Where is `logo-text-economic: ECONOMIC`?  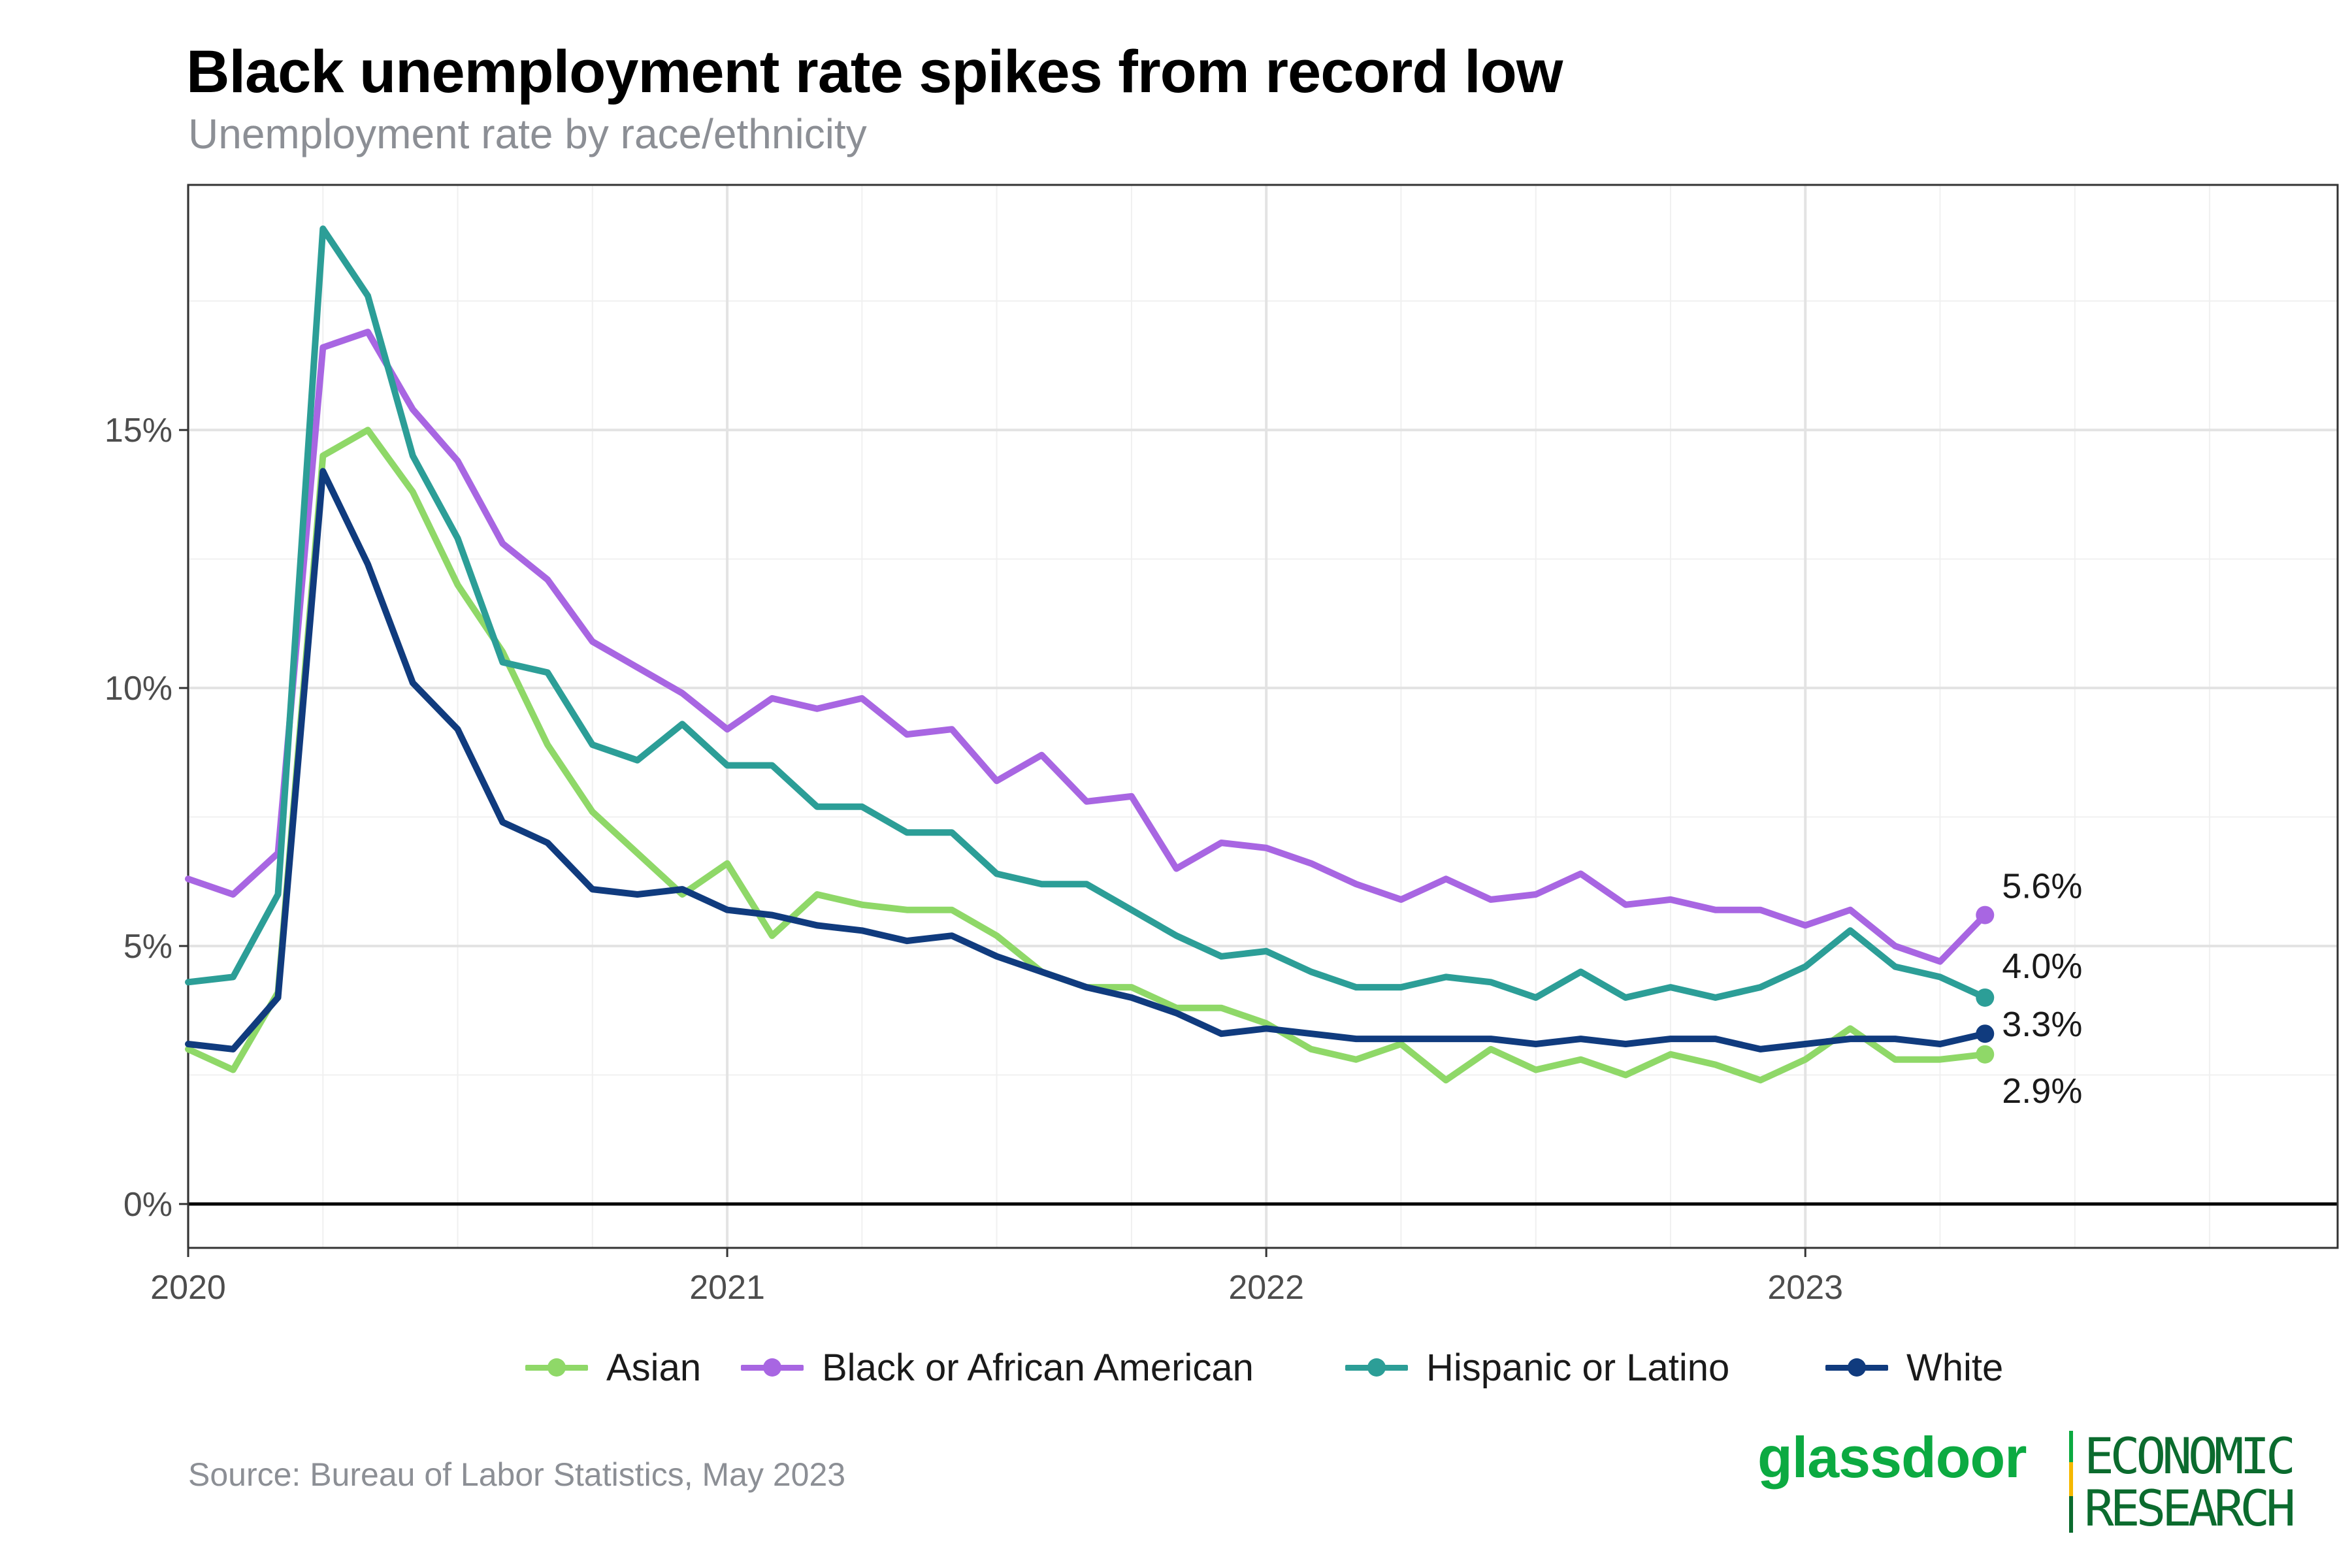
logo-text-economic: ECONOMIC is located at coordinates (2190, 1456).